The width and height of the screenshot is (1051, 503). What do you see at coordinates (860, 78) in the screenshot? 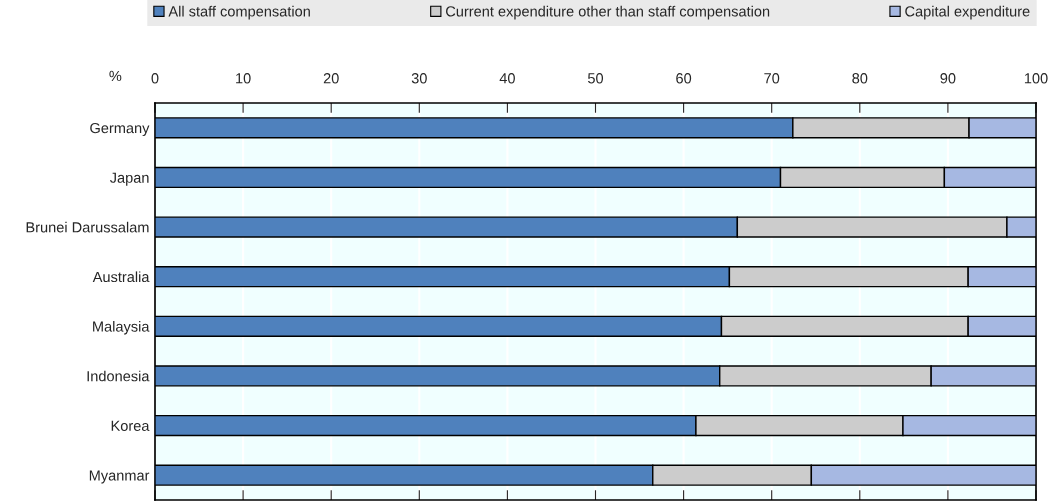
I see `x-tick-label: 80` at bounding box center [860, 78].